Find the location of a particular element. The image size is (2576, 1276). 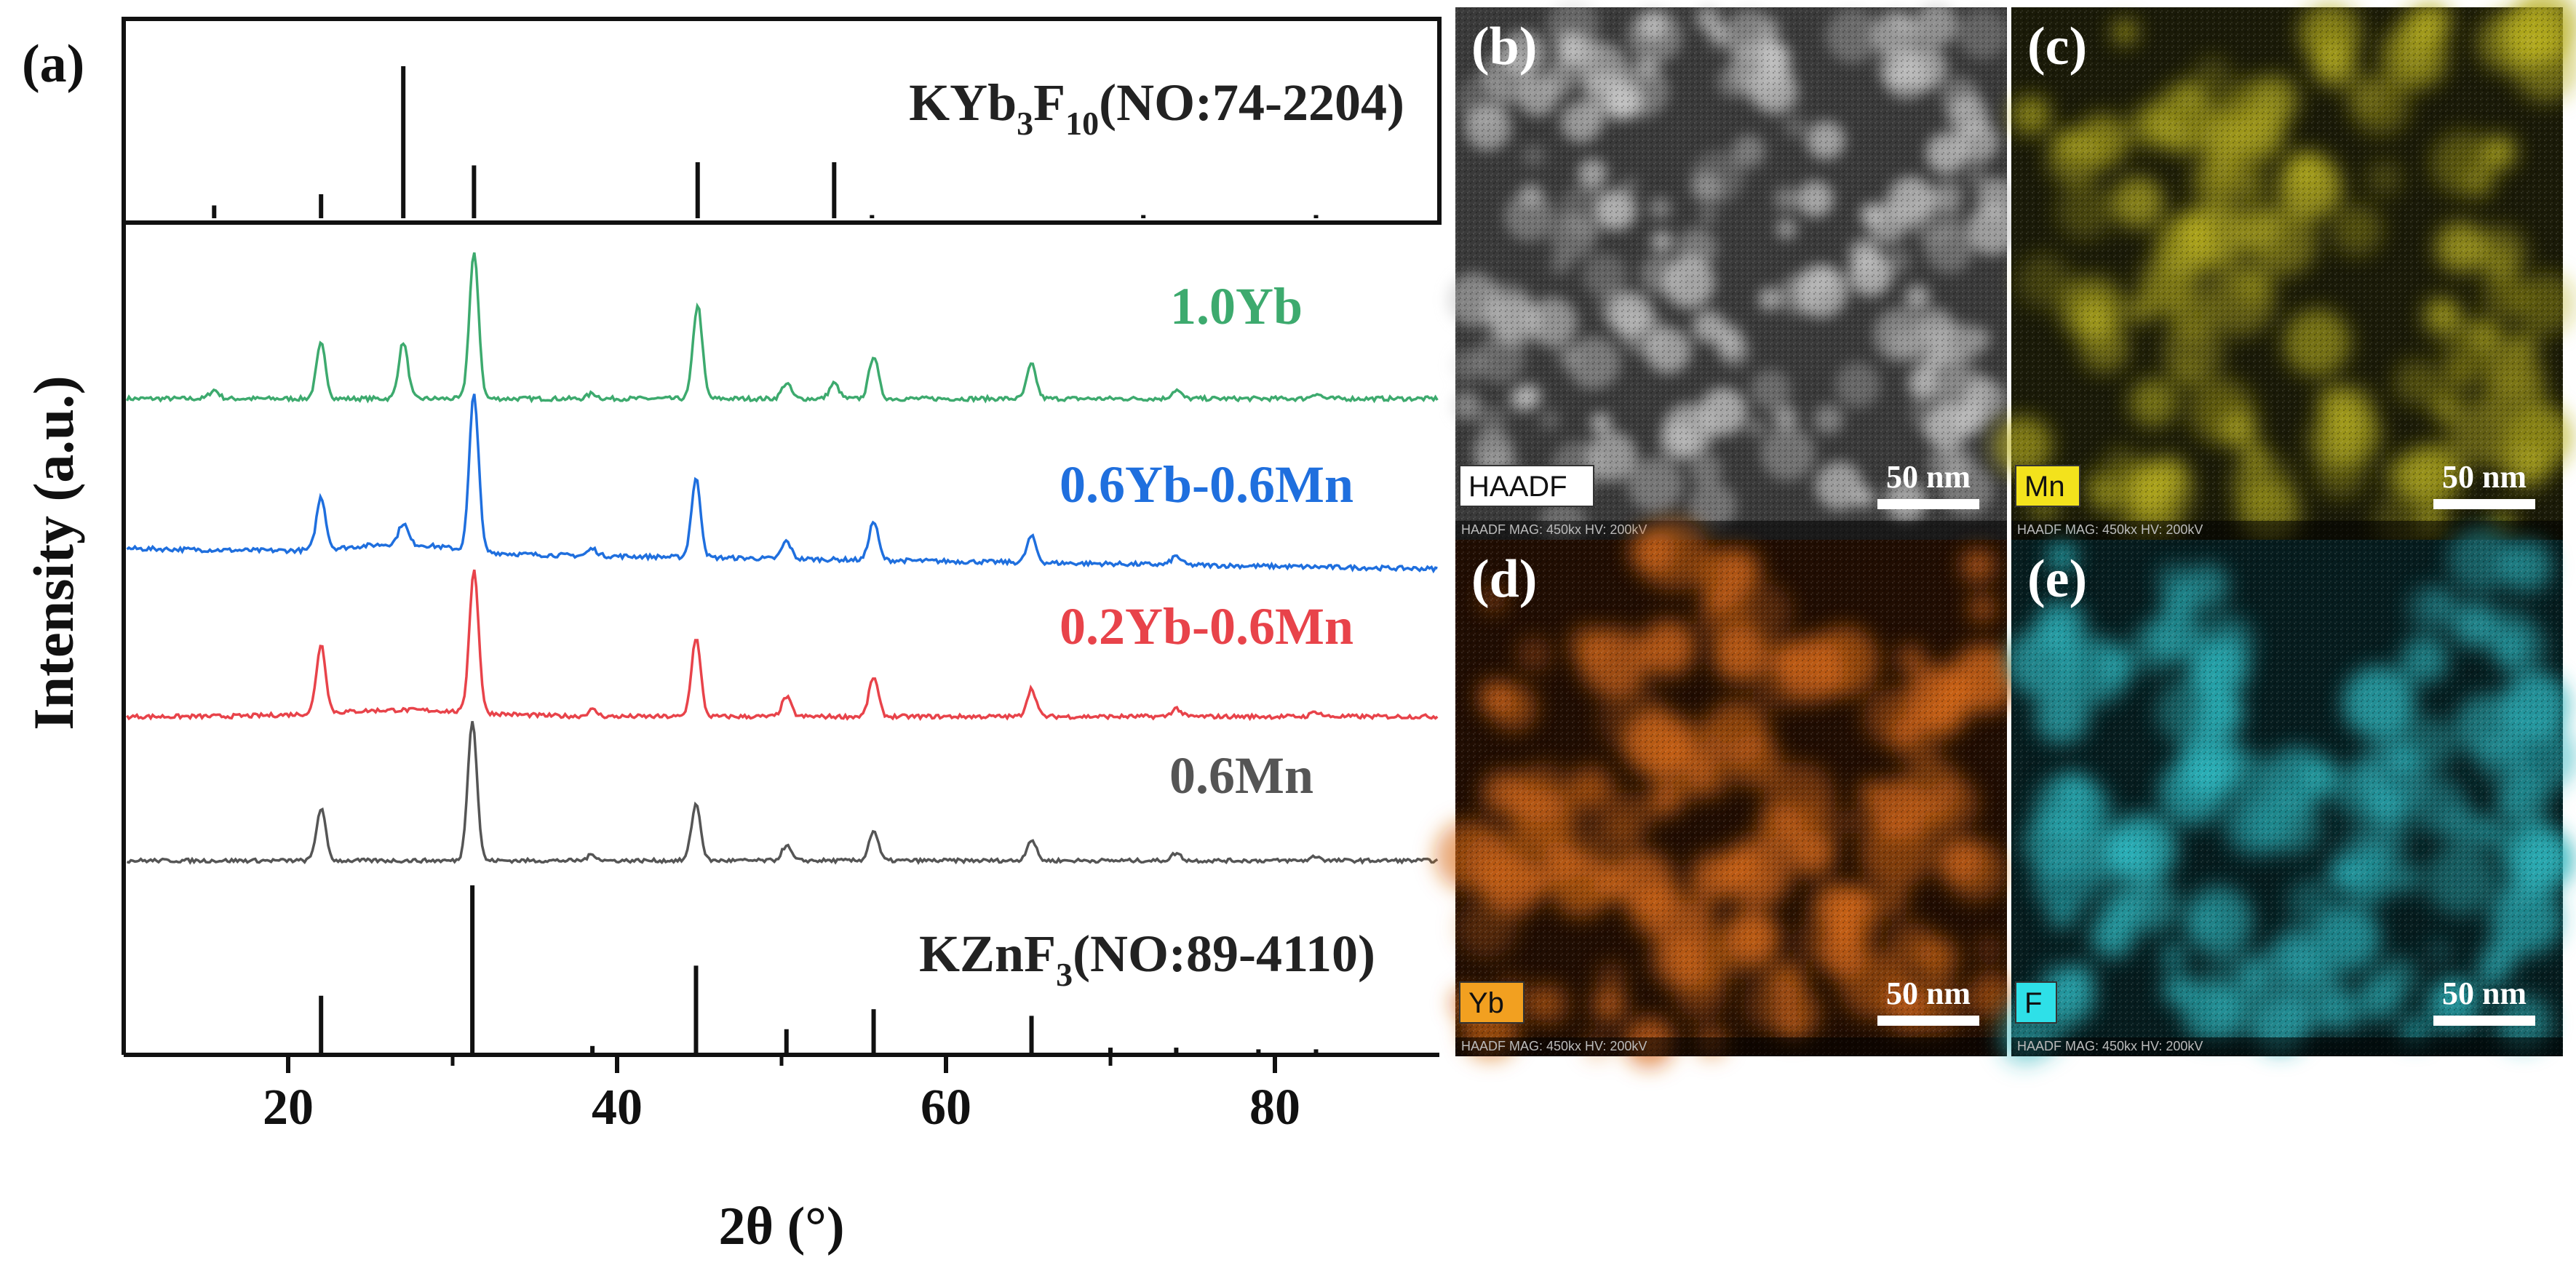

reference-bottom-peaks is located at coordinates (819, 969).